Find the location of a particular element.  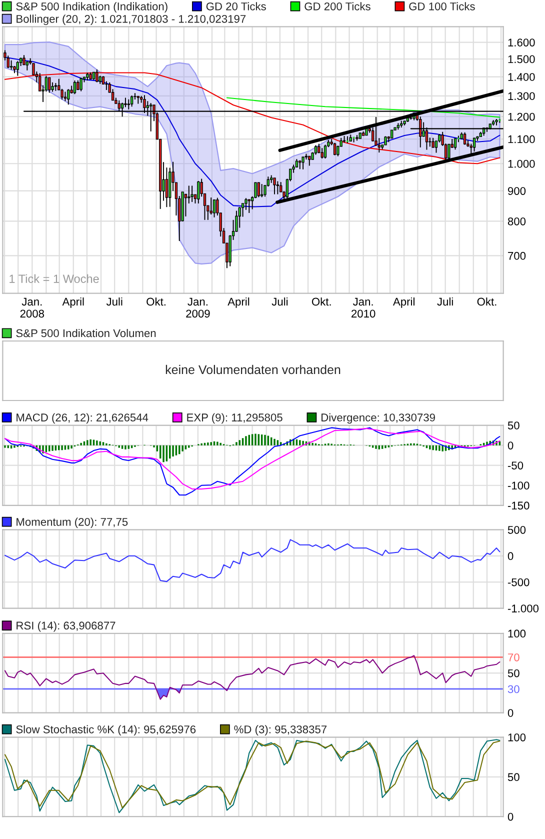

x-tick-label: Jan. 2009 is located at coordinates (198, 308).